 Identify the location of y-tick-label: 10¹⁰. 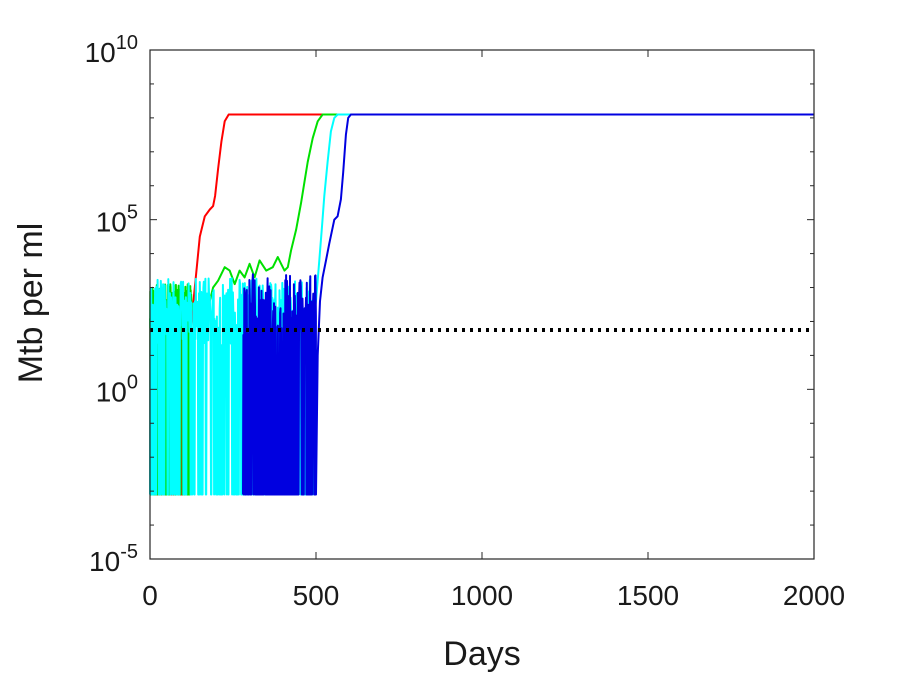
(111, 50).